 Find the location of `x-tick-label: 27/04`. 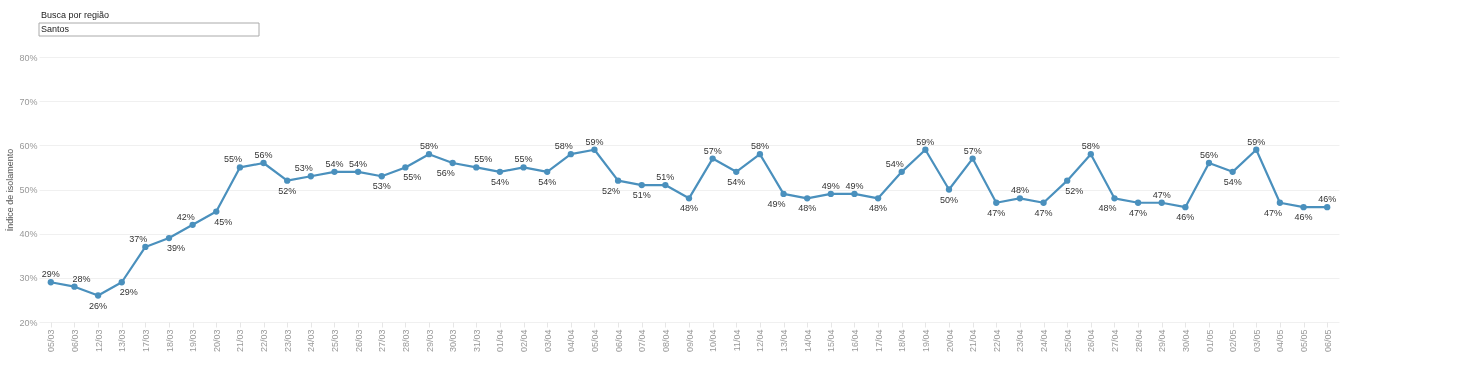

x-tick-label: 27/04 is located at coordinates (1114, 341).